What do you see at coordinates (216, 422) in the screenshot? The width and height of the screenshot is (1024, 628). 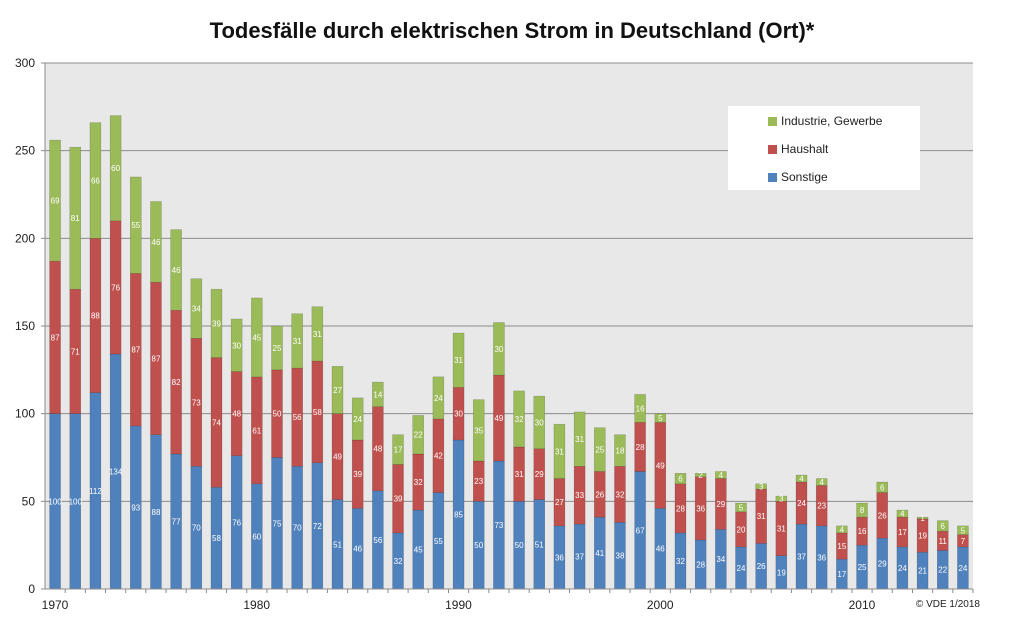 I see `data-label: 74` at bounding box center [216, 422].